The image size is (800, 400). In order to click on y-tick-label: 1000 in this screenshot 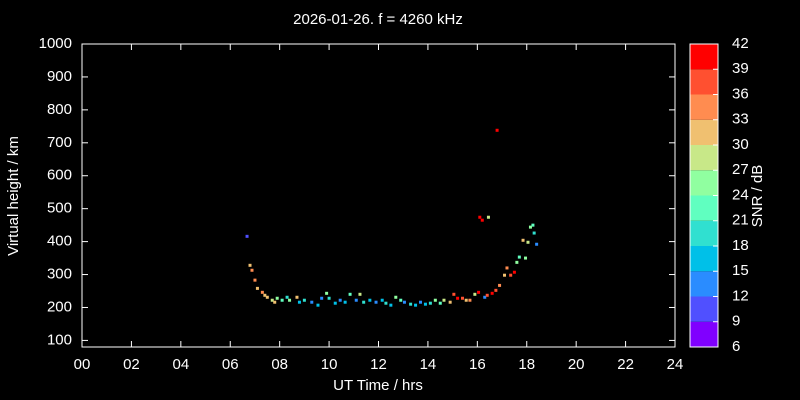, I will do `click(55, 43)`.